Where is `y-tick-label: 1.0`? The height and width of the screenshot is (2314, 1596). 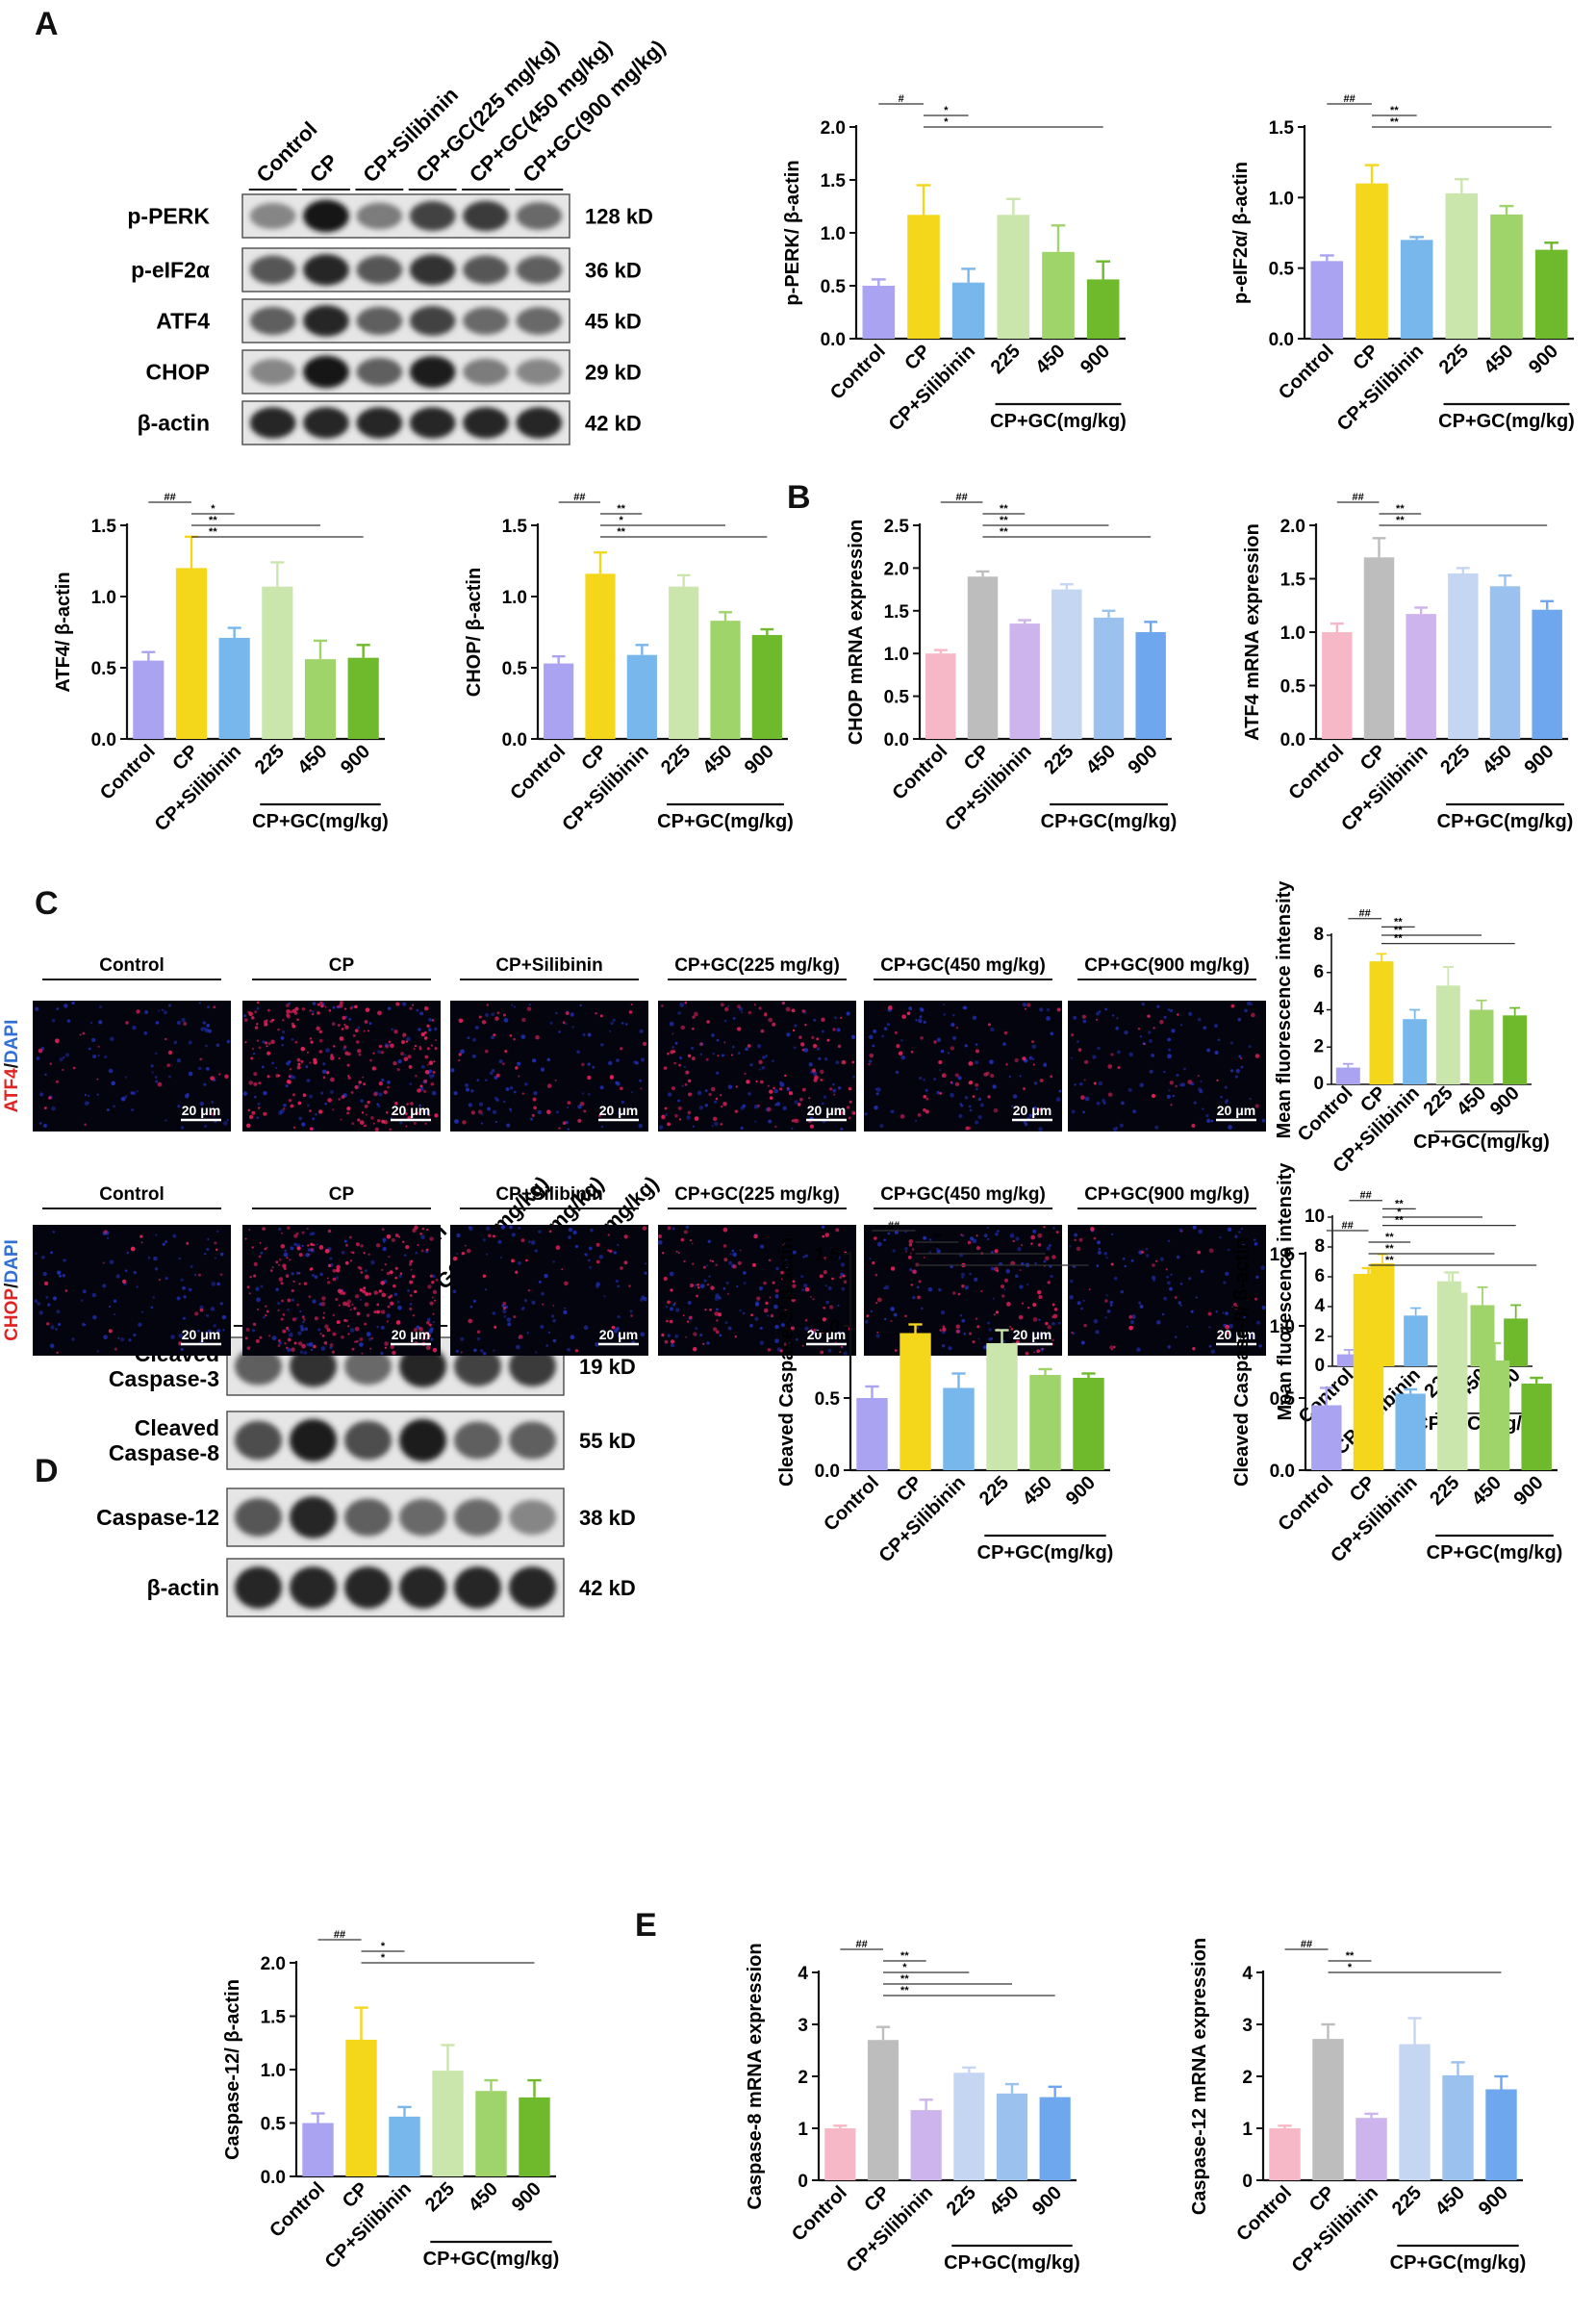 y-tick-label: 1.0 is located at coordinates (1292, 633).